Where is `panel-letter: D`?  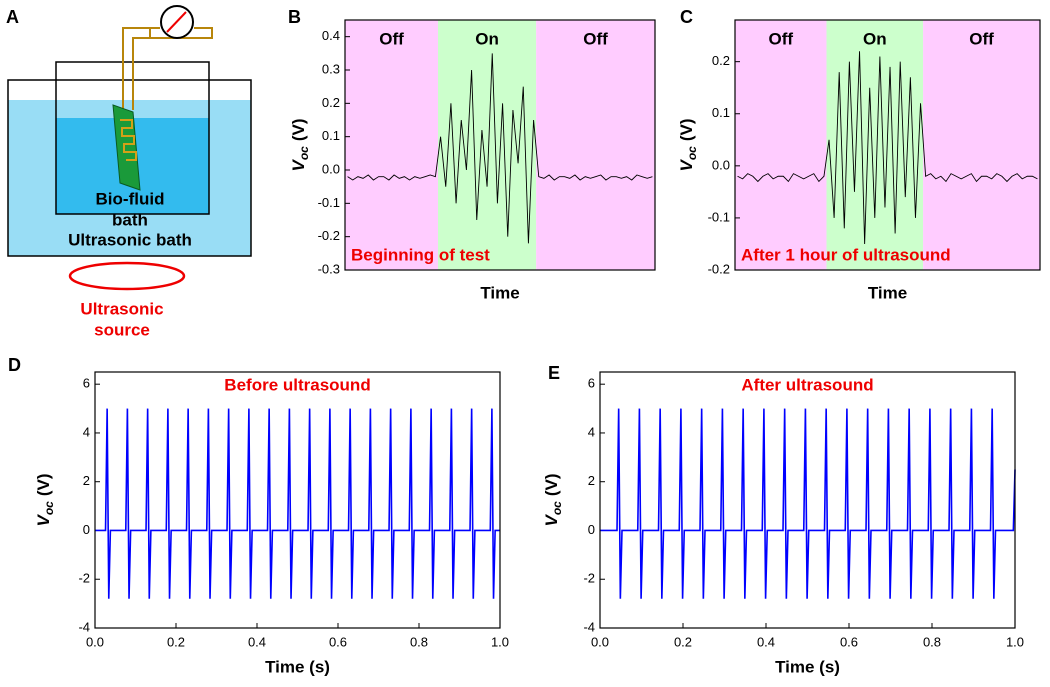 panel-letter: D is located at coordinates (14, 365).